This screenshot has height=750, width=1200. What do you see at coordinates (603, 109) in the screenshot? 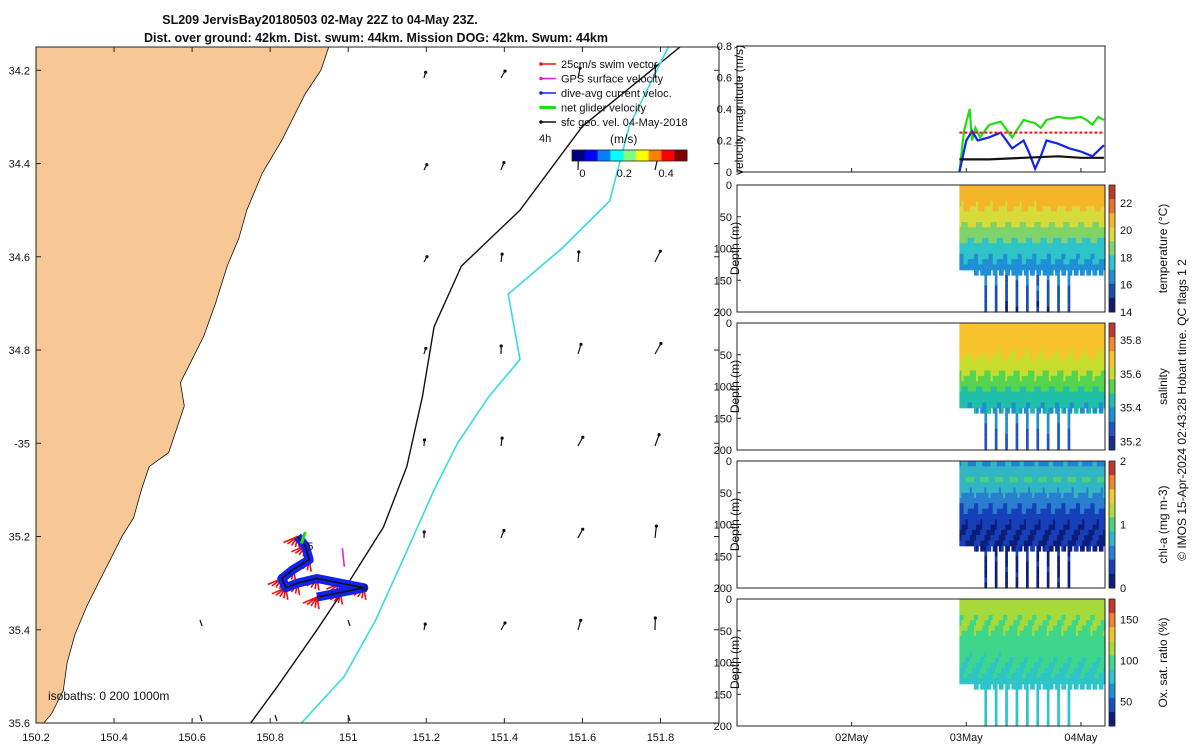
I see `legend-label: net glider velocity` at bounding box center [603, 109].